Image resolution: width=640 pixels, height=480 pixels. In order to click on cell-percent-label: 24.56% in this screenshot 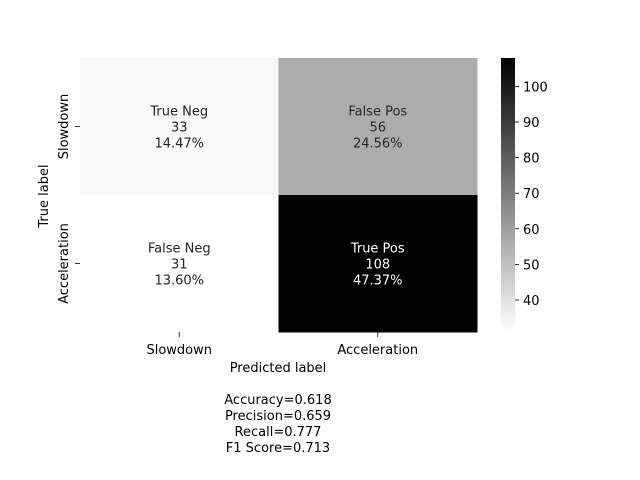, I will do `click(378, 144)`.